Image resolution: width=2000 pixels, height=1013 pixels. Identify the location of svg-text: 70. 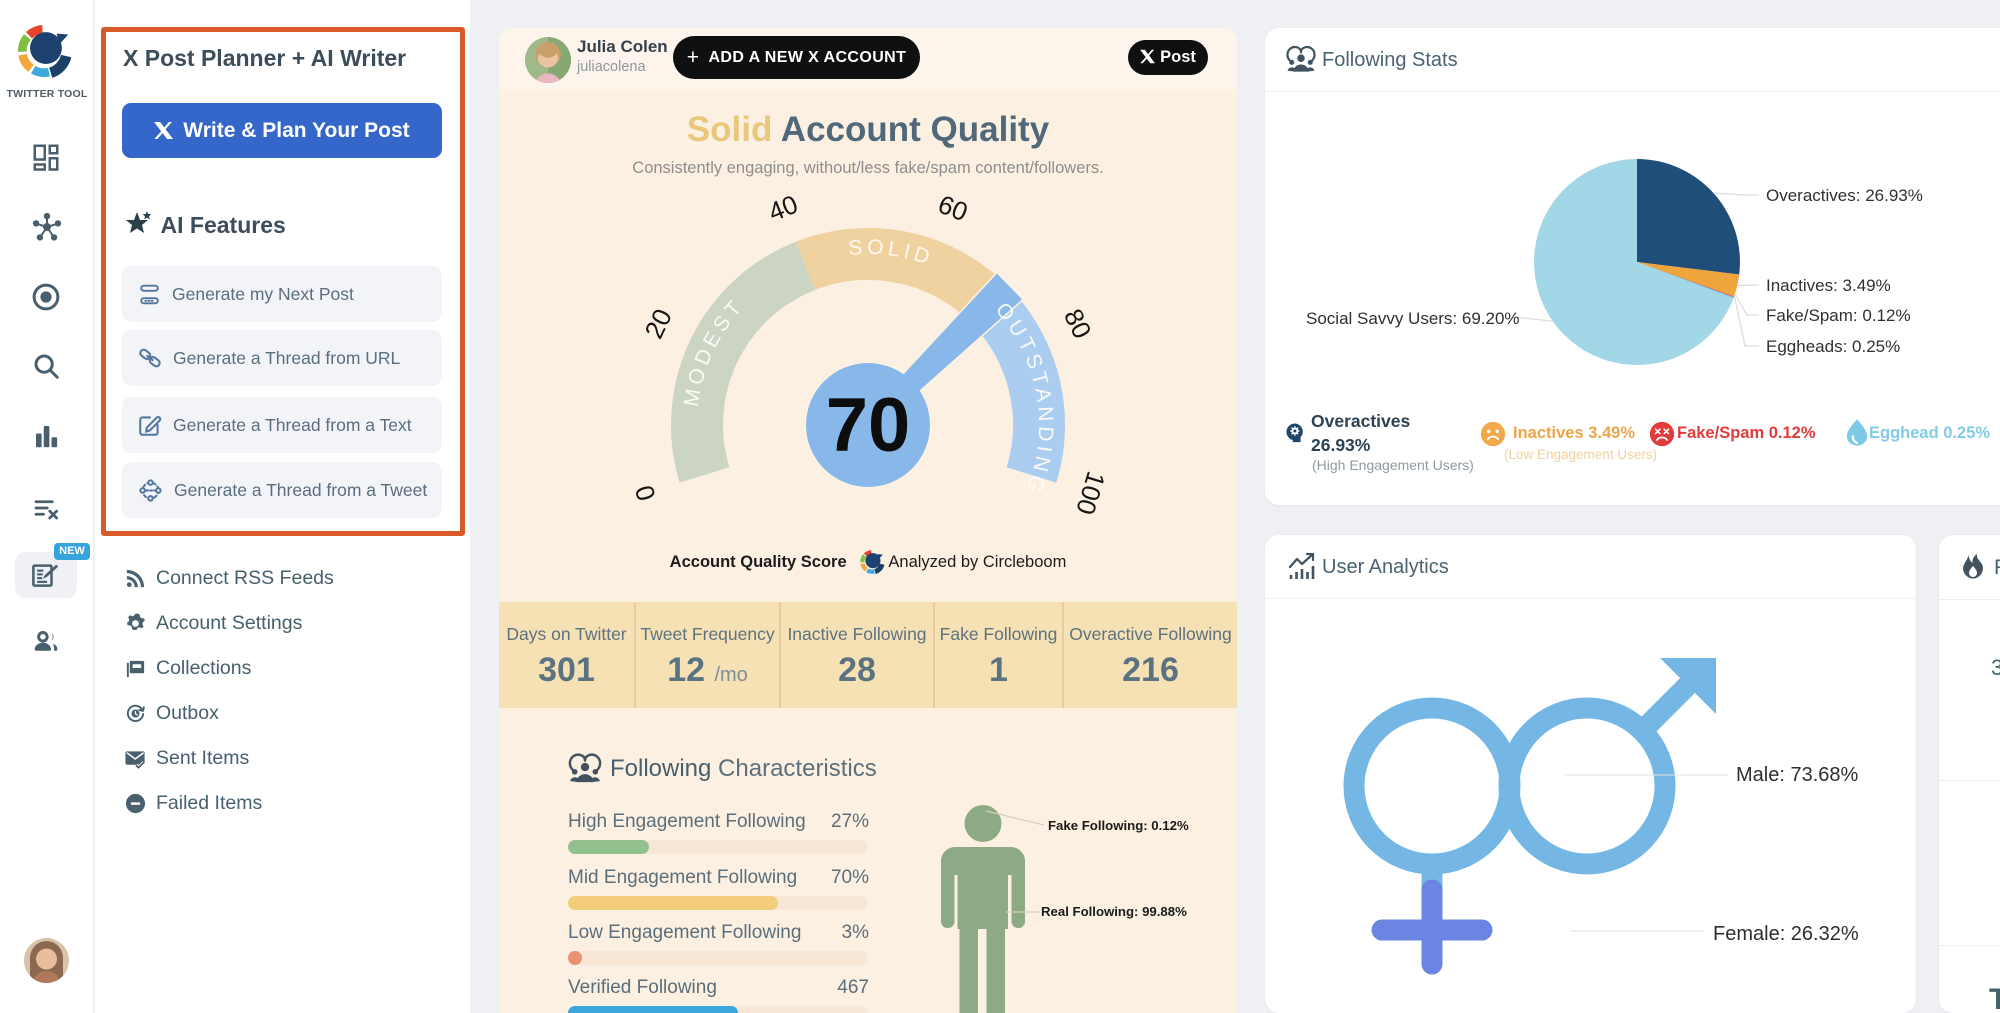
(868, 425).